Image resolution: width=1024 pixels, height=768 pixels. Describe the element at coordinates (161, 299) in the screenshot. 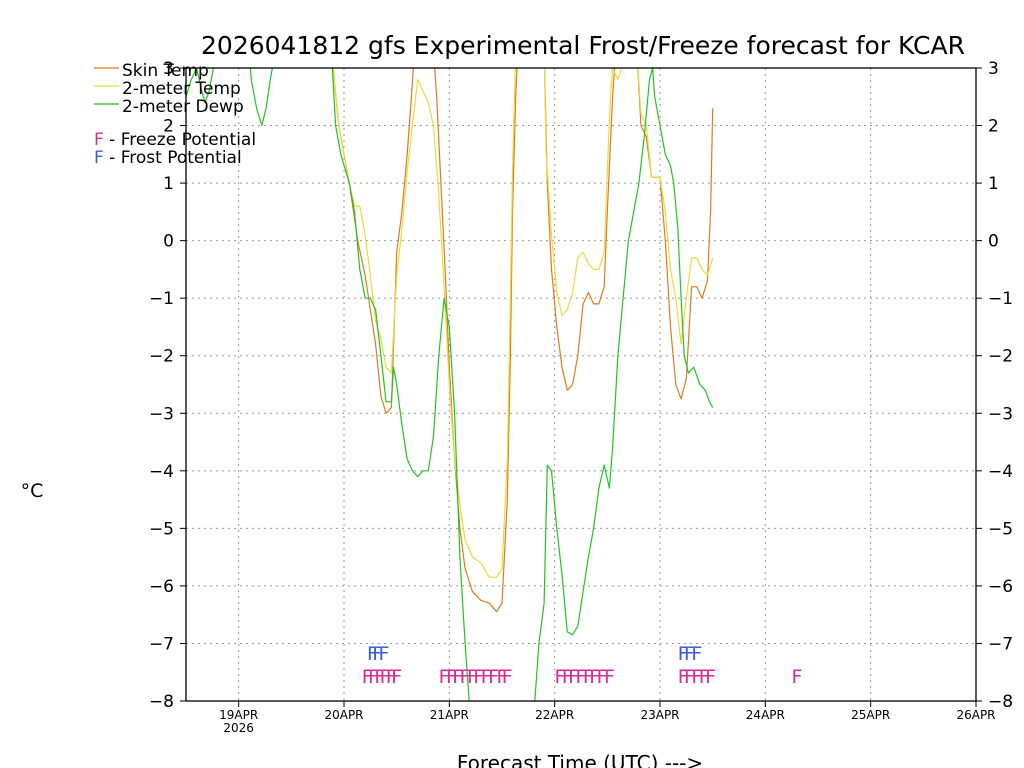

I see `y-tick-label: −1` at that location.